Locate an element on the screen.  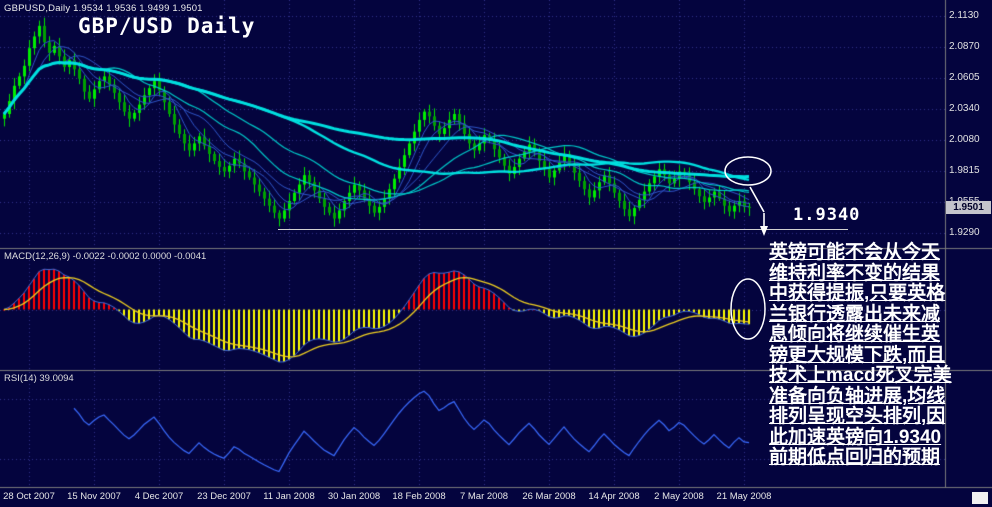
analysis-note-line: 中获得提振,只要英格 is located at coordinates (857, 293).